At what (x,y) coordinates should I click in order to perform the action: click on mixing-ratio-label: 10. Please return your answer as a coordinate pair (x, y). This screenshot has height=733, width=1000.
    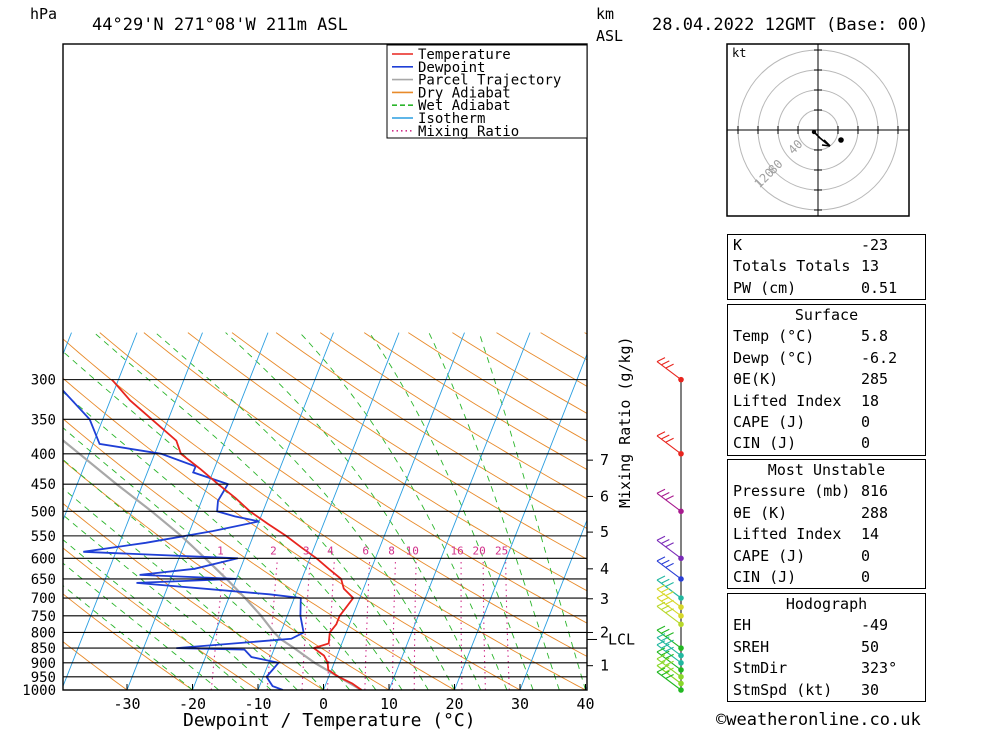
    Looking at the image, I should click on (412, 550).